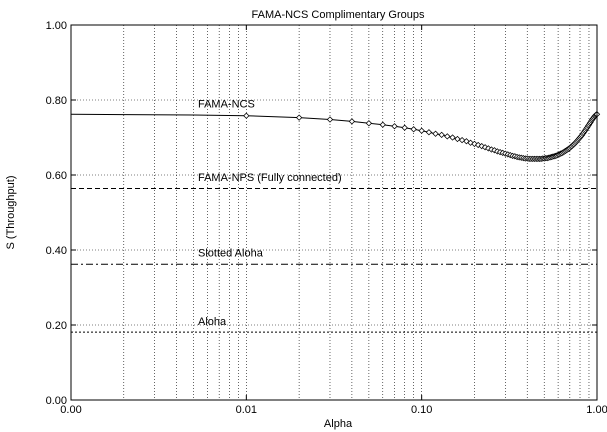 The height and width of the screenshot is (432, 607). I want to click on x-axis-label: Alpha, so click(338, 424).